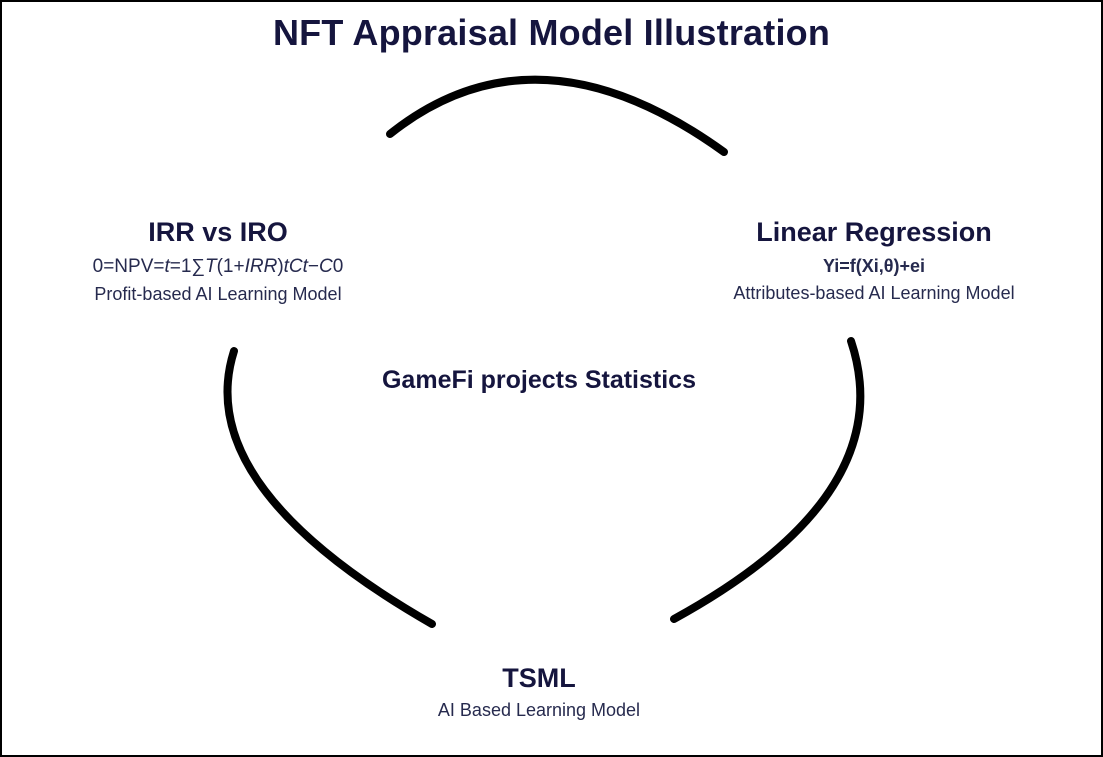 Image resolution: width=1103 pixels, height=757 pixels. What do you see at coordinates (557, 115) in the screenshot?
I see `arc-top-icon` at bounding box center [557, 115].